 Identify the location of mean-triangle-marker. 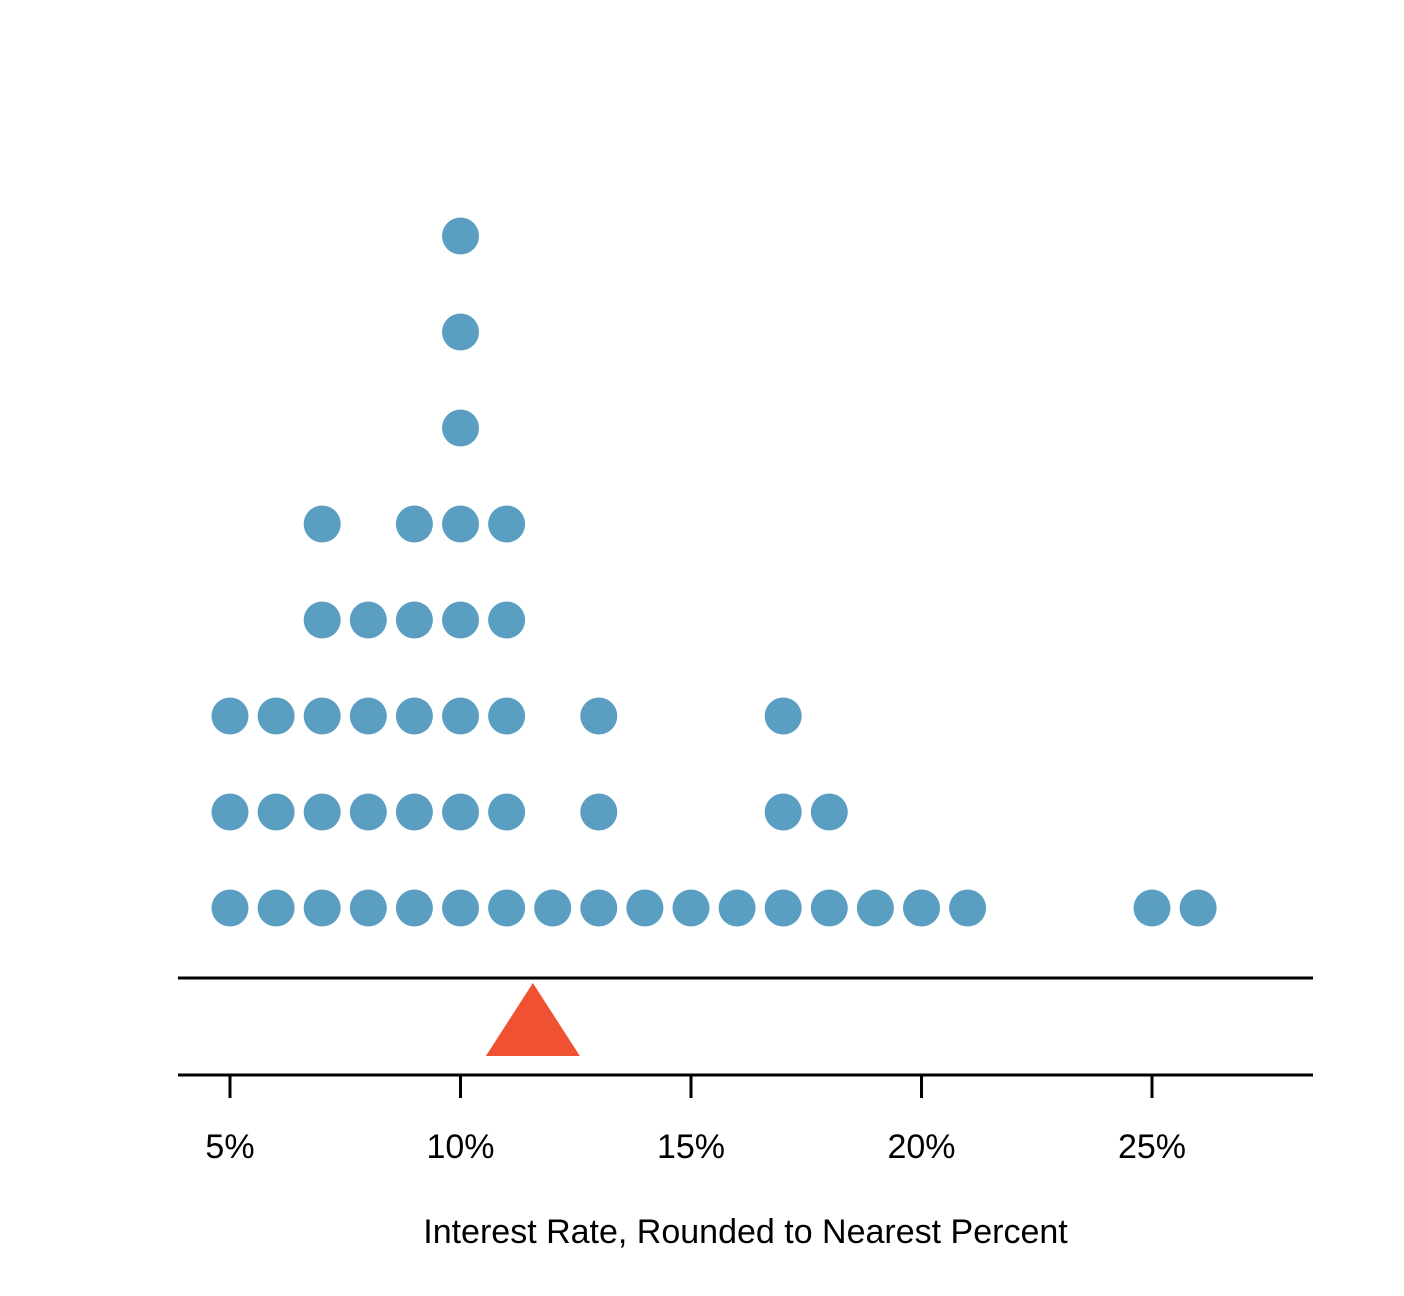
(532, 1019).